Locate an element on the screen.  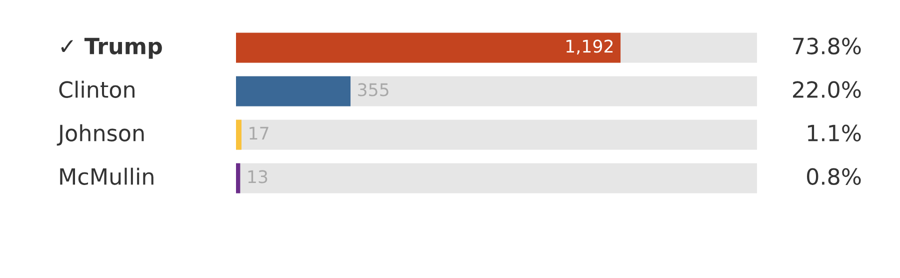
text: 73.8% is located at coordinates (827, 46).